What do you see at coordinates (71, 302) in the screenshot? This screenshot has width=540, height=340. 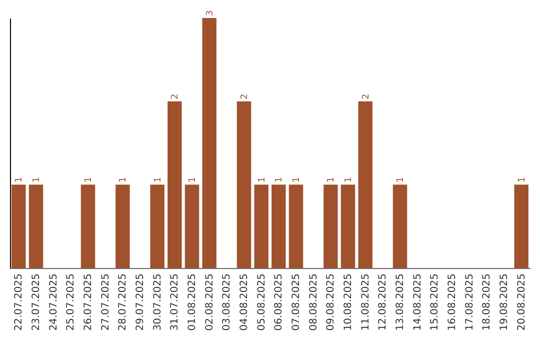 I see `x-tick-label: 25.07.2025` at bounding box center [71, 302].